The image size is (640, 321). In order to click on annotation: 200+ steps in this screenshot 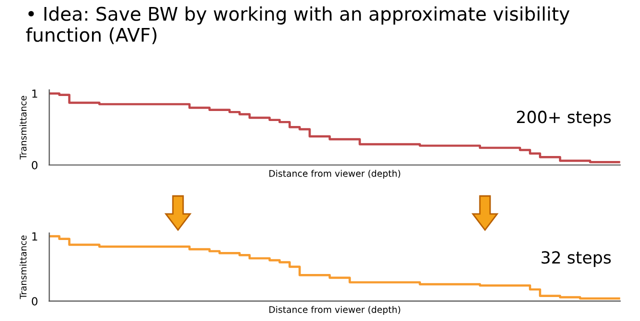, I will do `click(564, 118)`.